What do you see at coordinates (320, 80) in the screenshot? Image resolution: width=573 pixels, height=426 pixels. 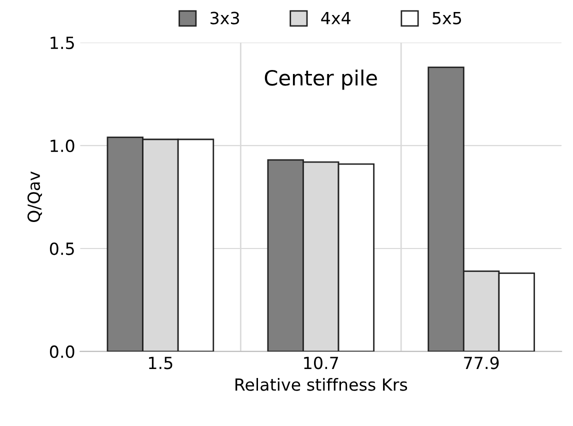 I see `annotation: Center pile` at bounding box center [320, 80].